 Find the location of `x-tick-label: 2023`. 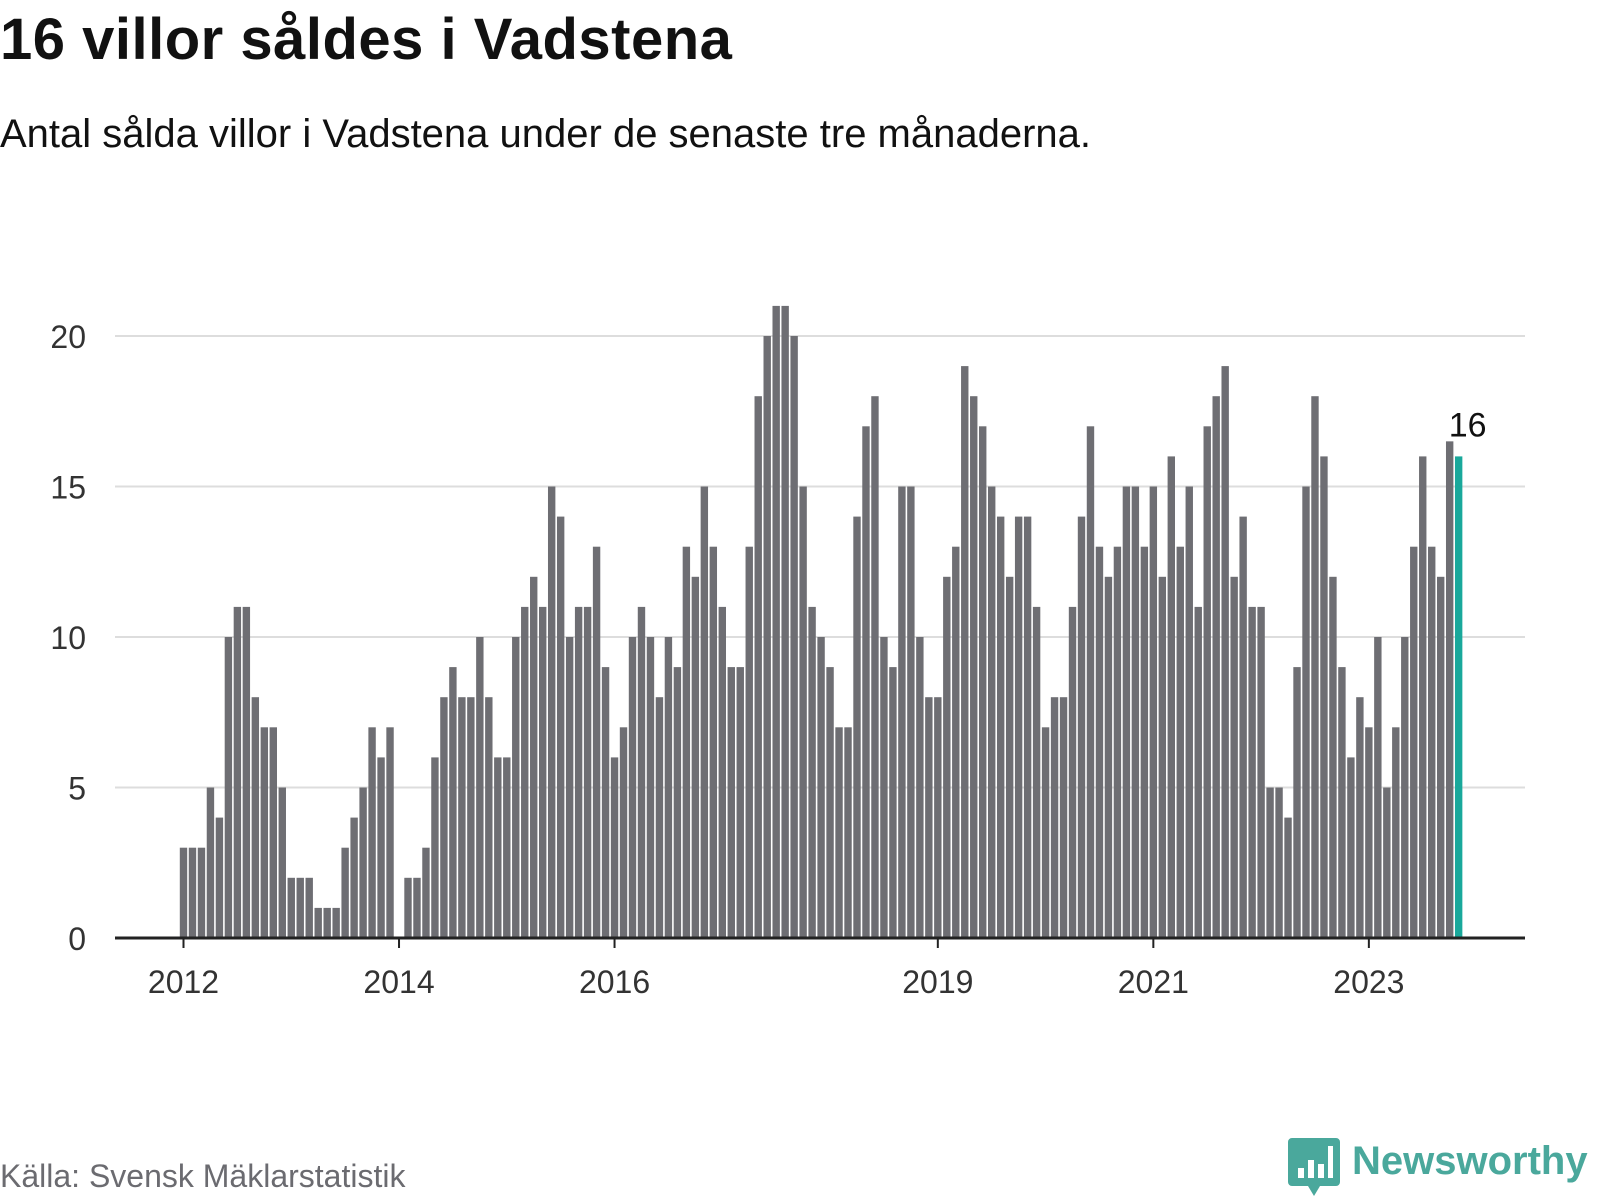

x-tick-label: 2023 is located at coordinates (1368, 982).